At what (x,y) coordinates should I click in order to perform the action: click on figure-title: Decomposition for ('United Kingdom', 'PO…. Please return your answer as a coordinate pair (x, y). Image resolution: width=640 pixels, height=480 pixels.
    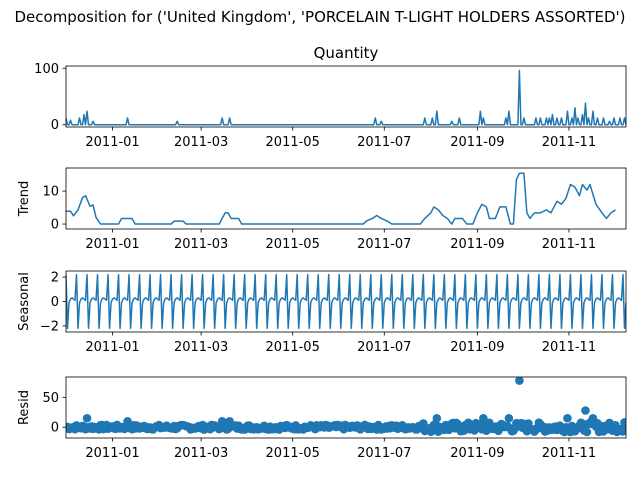
    Looking at the image, I should click on (319, 17).